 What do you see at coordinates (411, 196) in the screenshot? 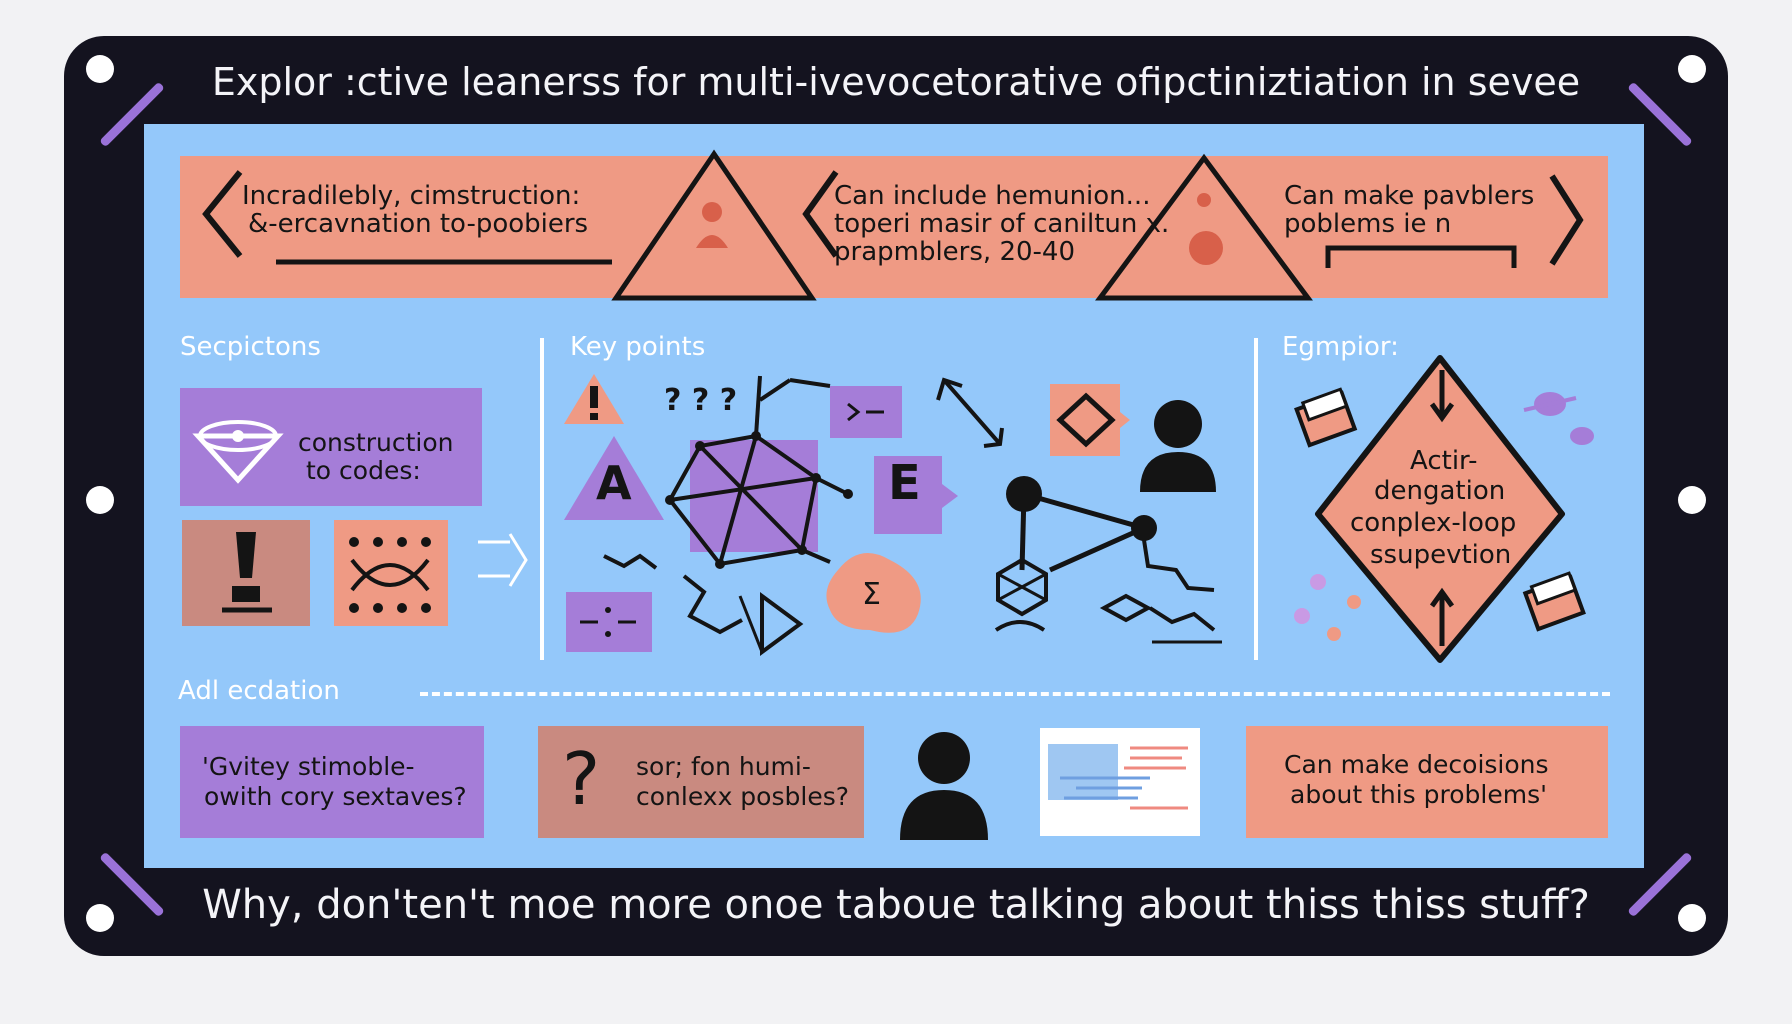
I see `banner-text-1-line-1: Incradilebly, cimstruction:` at bounding box center [411, 196].